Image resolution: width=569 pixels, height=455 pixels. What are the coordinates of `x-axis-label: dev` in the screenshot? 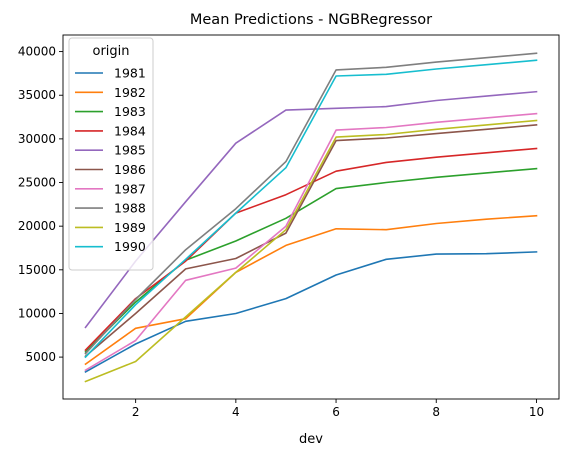 It's located at (311, 439).